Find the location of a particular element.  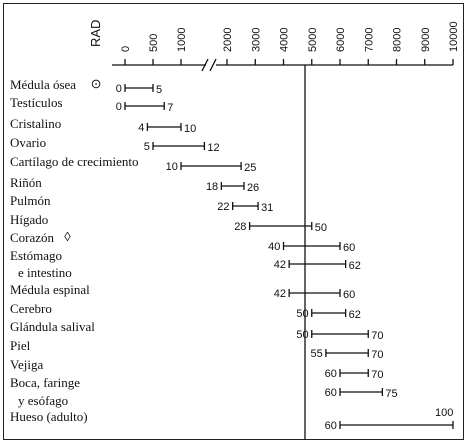

axis-title: RAD is located at coordinates (95, 33).